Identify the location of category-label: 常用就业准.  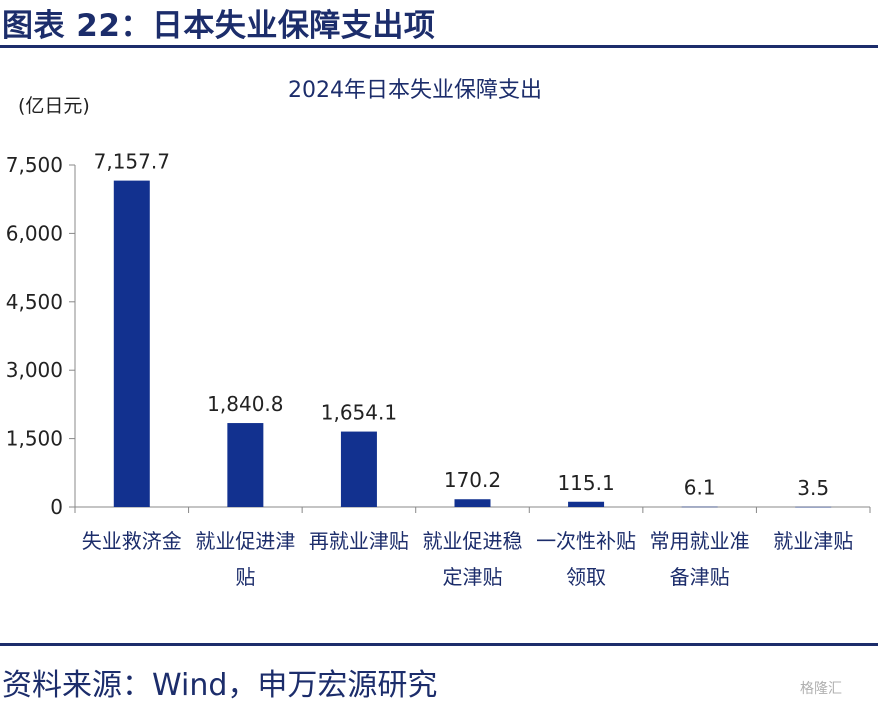
(700, 541).